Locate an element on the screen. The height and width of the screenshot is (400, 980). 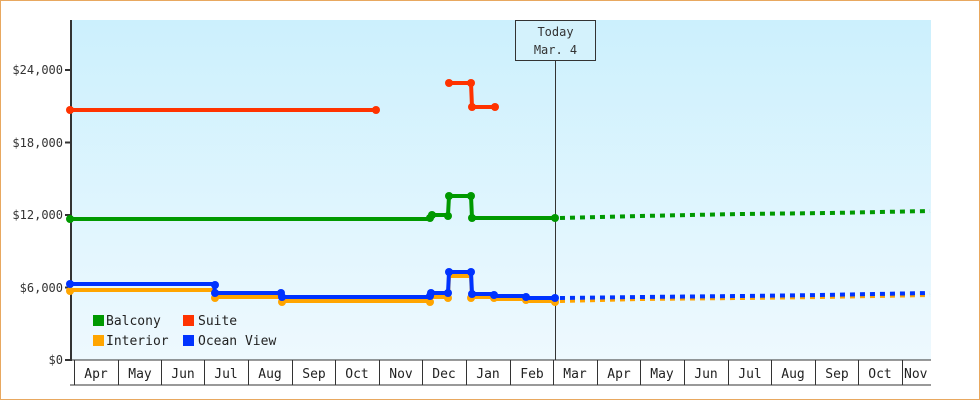
y-tick-label: $12,000 is located at coordinates (37, 215).